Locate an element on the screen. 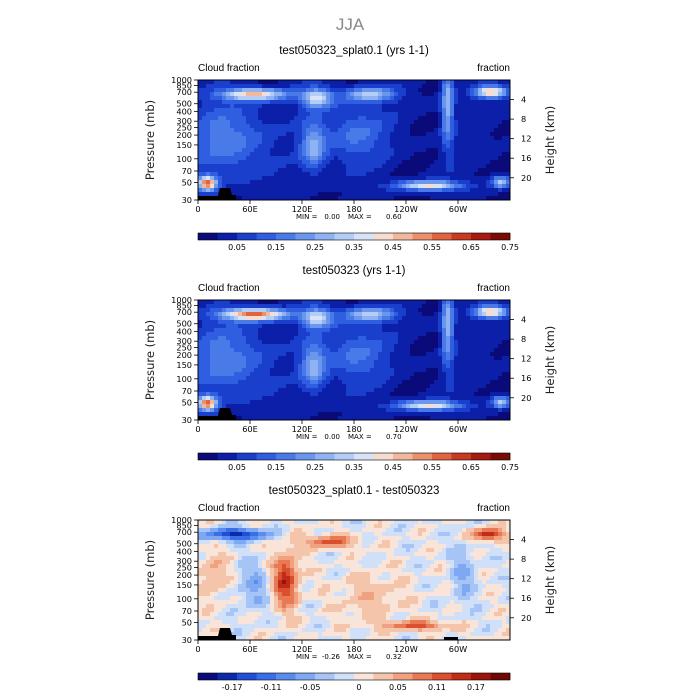  colorbar-label: 0.17 is located at coordinates (476, 687).